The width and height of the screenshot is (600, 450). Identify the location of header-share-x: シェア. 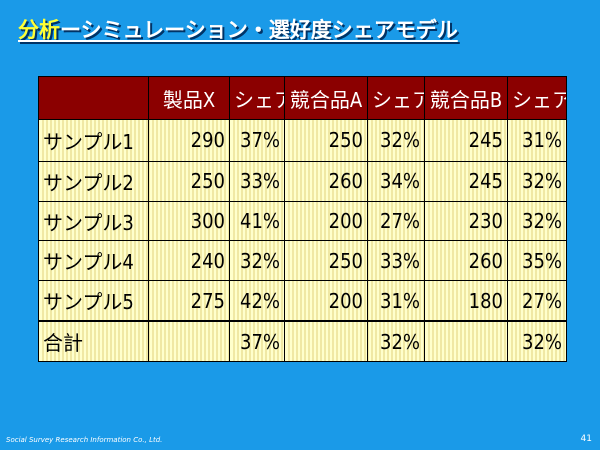
(257, 98).